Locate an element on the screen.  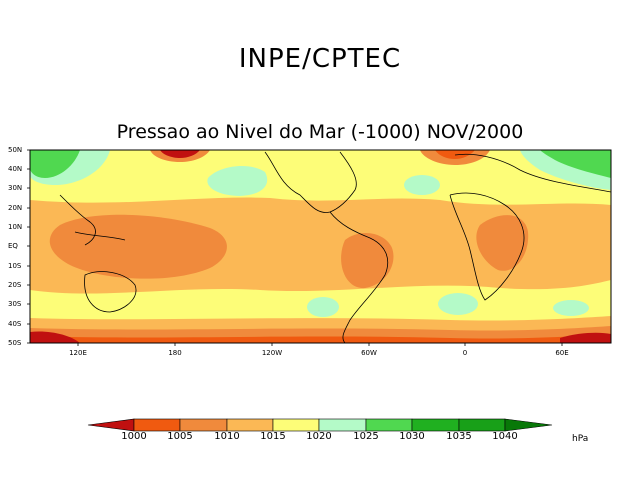
maritime-continent-coastline is located at coordinates (100, 236).